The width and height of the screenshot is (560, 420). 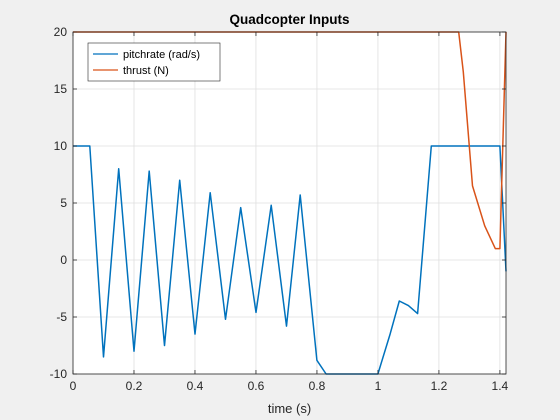 I want to click on x-tick-label: 1.2, so click(x=439, y=386).